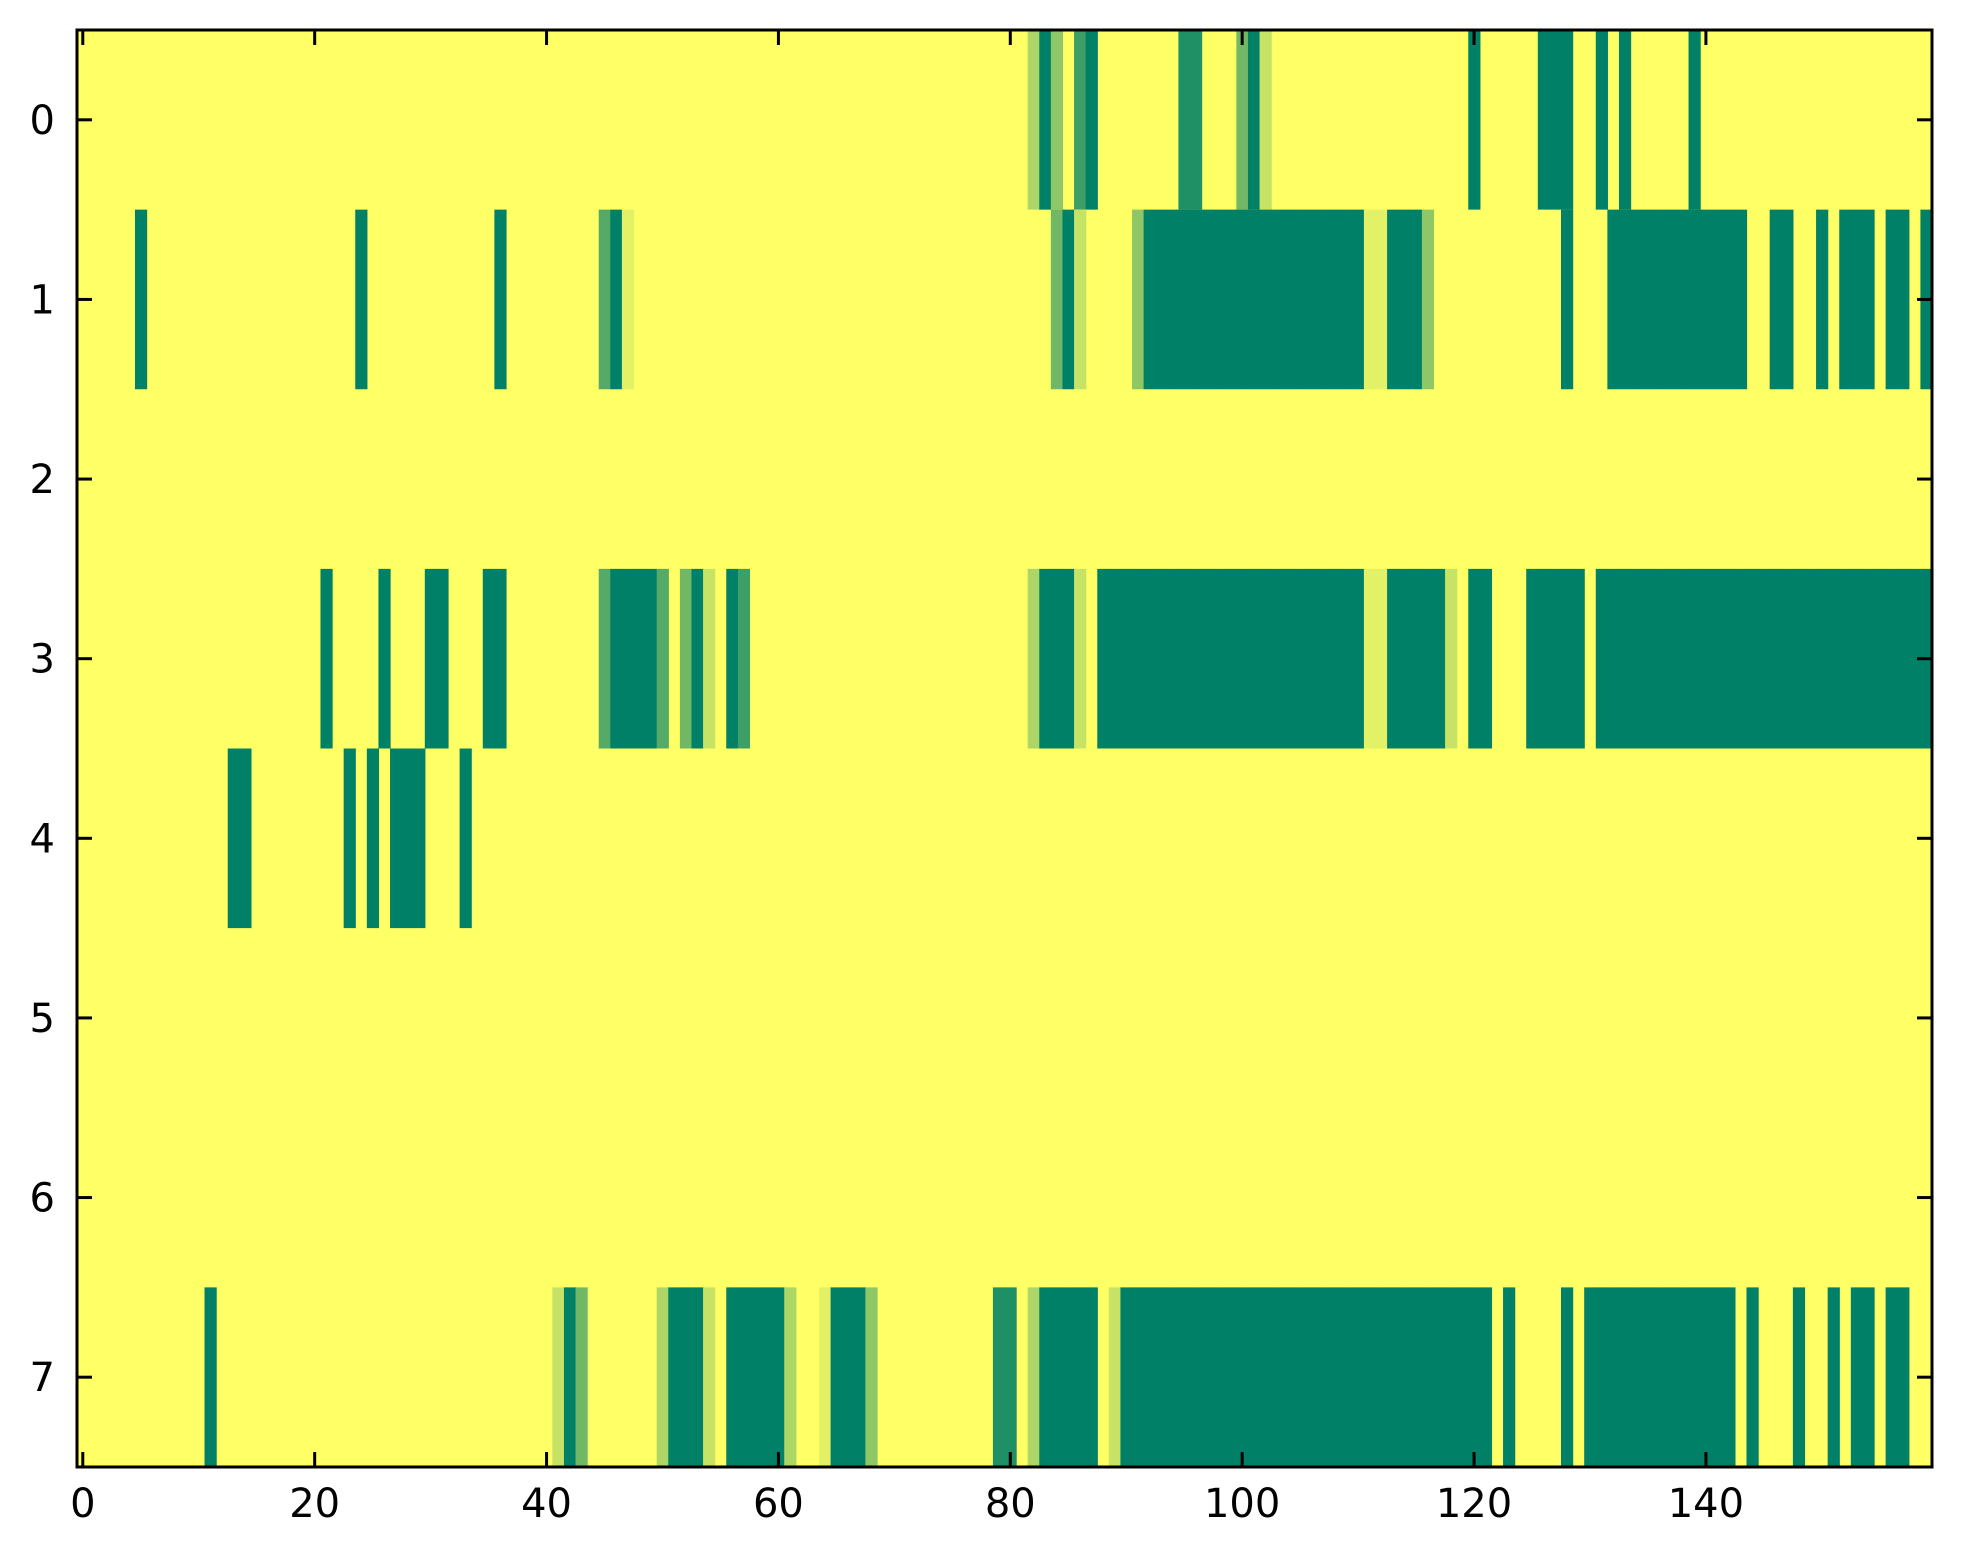 The width and height of the screenshot is (1963, 1564). Describe the element at coordinates (1335, 658) in the screenshot. I see `heatmap-cell-r3-c108` at that location.